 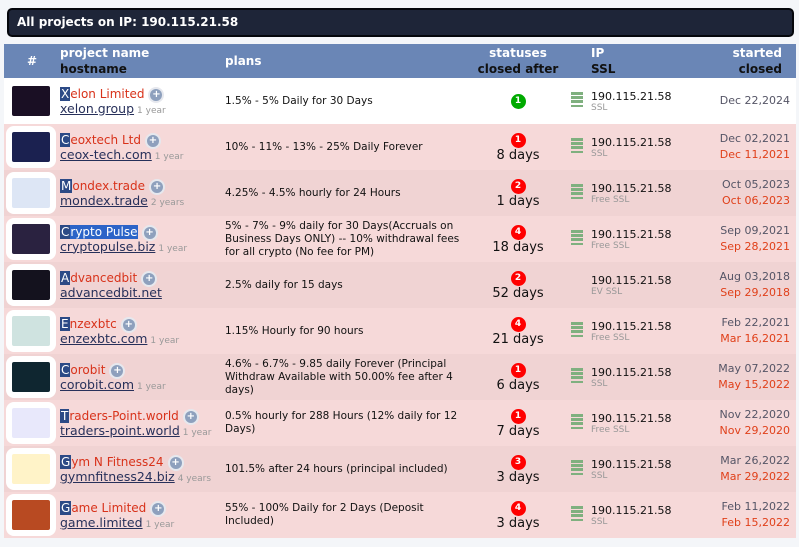 I want to click on hostname-link: ceox-tech.com, so click(x=106, y=154).